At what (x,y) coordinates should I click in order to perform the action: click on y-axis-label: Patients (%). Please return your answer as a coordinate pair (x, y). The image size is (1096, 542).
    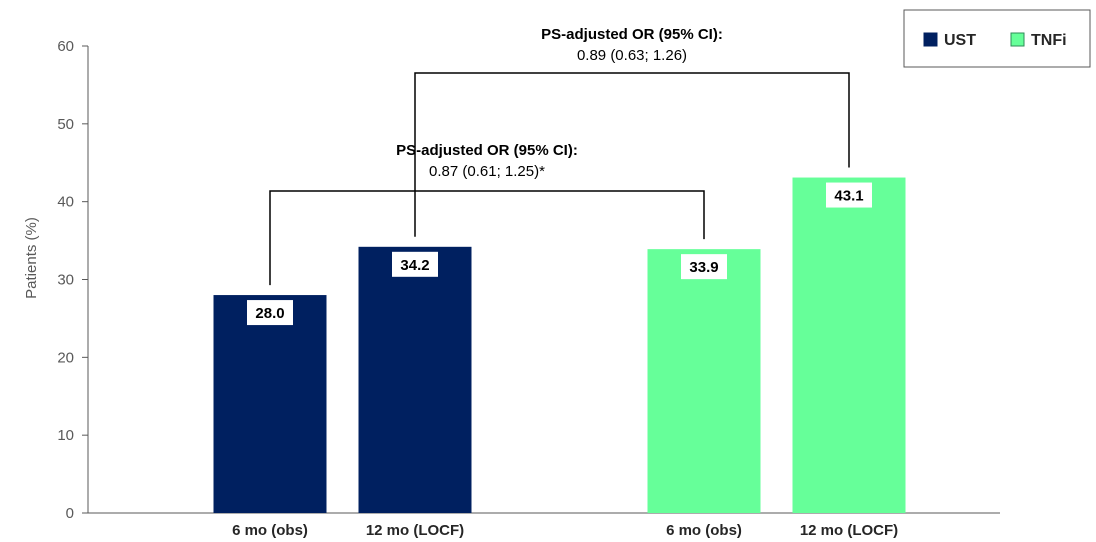
    Looking at the image, I should click on (31, 258).